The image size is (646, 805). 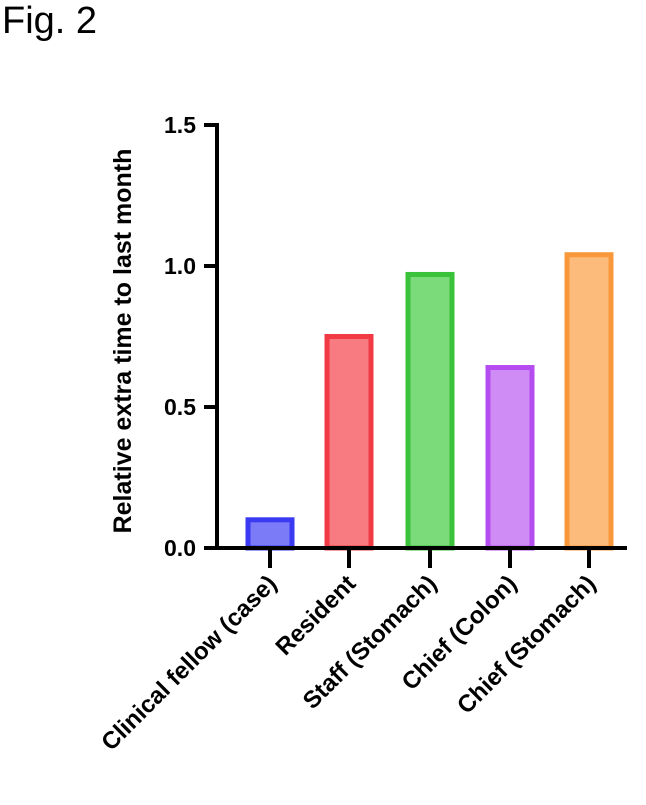 What do you see at coordinates (50, 21) in the screenshot?
I see `figure-label: Fig. 2` at bounding box center [50, 21].